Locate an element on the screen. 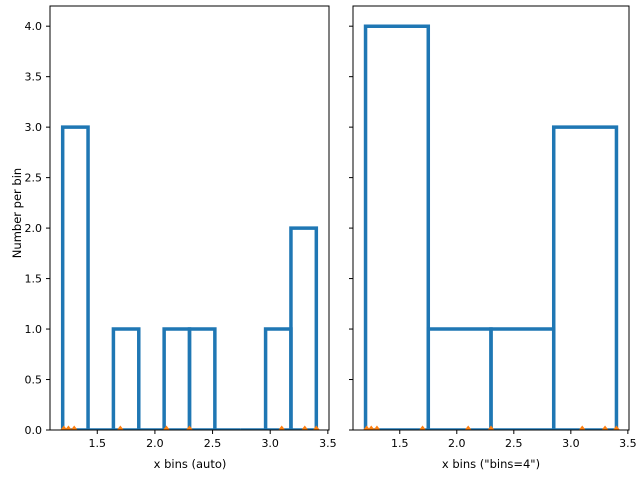 Image resolution: width=640 pixels, height=480 pixels. y-tick-label: 0.5 is located at coordinates (34, 380).